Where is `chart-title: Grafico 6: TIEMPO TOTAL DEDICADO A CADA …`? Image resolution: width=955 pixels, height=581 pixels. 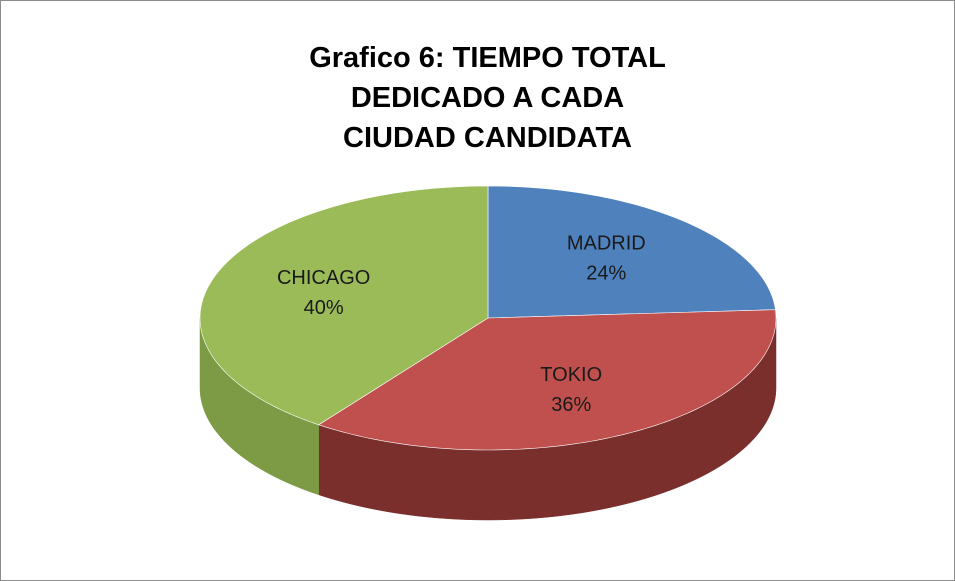
chart-title: Grafico 6: TIEMPO TOTAL DEDICADO A CADA … is located at coordinates (487, 98).